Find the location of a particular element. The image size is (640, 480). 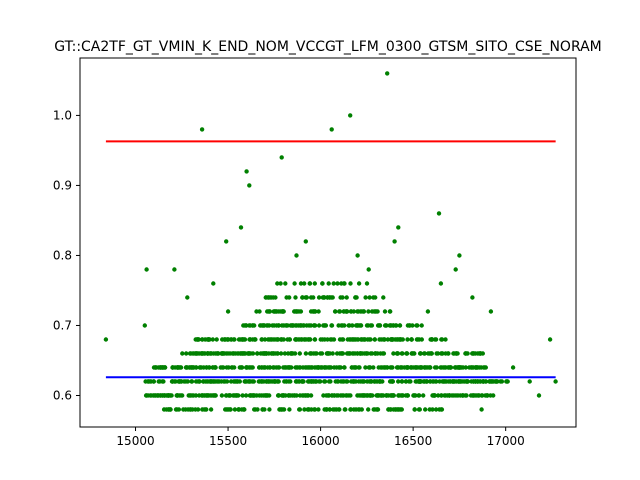

x-tick-label: 15500 is located at coordinates (228, 441).